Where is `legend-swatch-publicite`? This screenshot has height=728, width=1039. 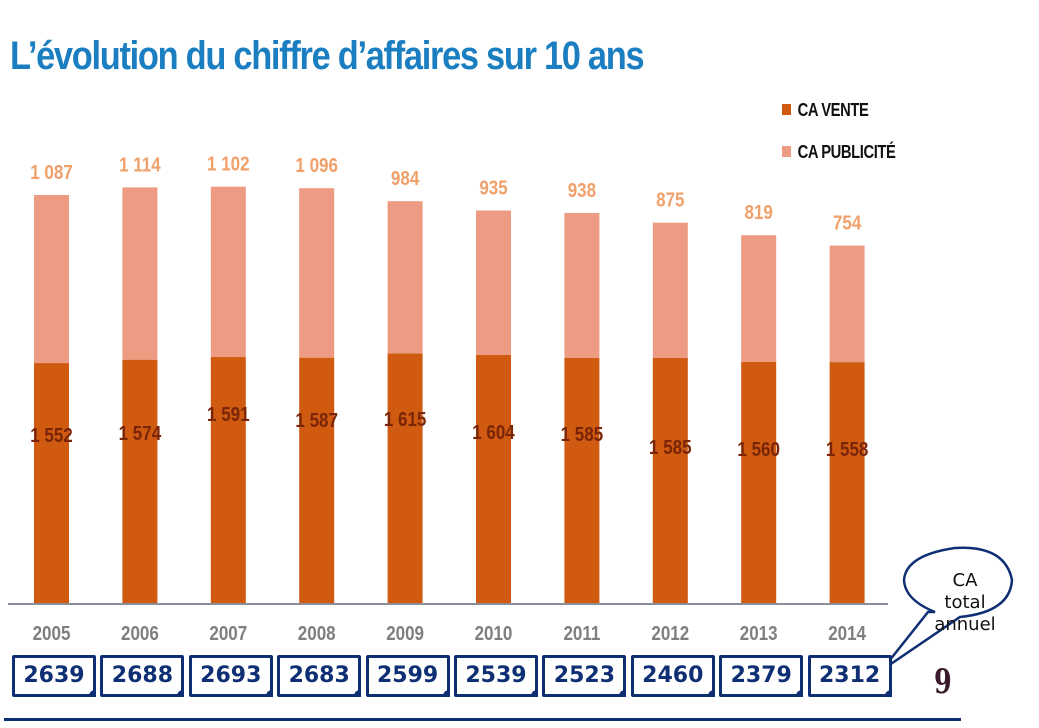 legend-swatch-publicite is located at coordinates (787, 151).